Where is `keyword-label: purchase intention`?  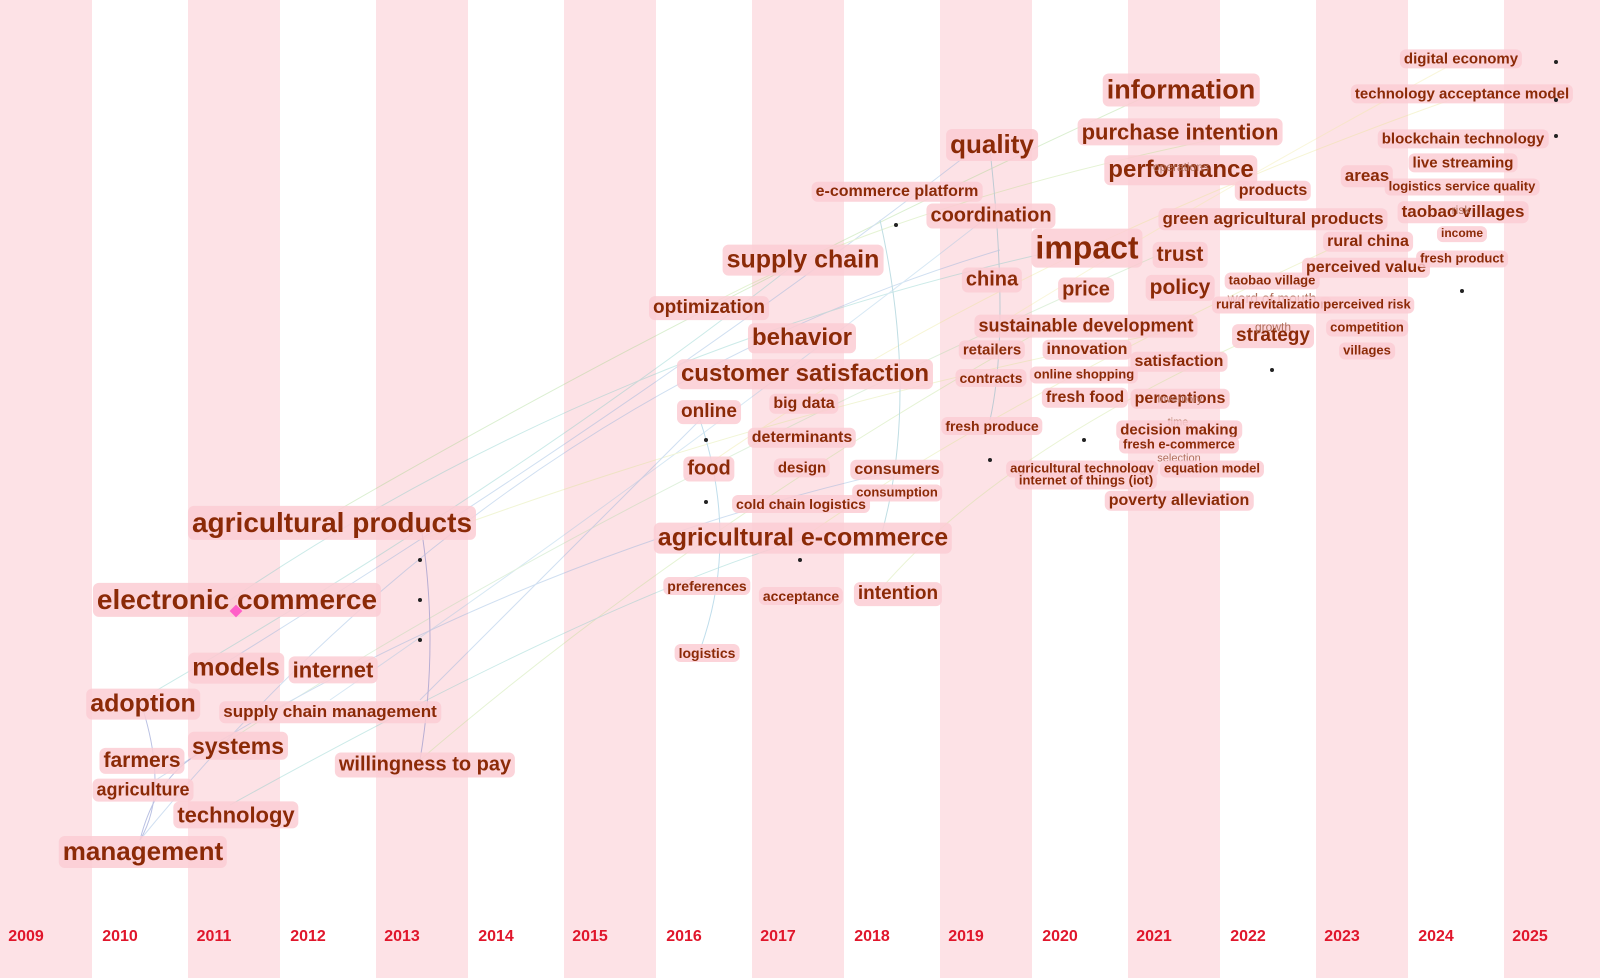 keyword-label: purchase intention is located at coordinates (1180, 132).